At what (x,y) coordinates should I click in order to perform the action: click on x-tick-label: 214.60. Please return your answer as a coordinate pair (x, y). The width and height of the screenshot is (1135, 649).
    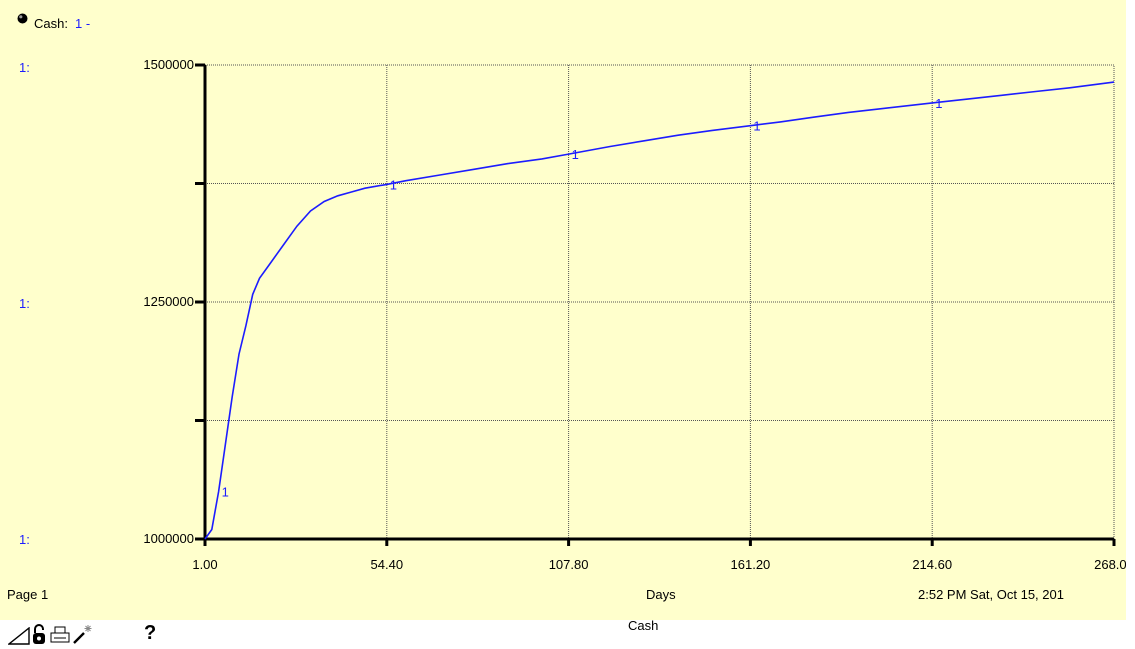
    Looking at the image, I should click on (932, 564).